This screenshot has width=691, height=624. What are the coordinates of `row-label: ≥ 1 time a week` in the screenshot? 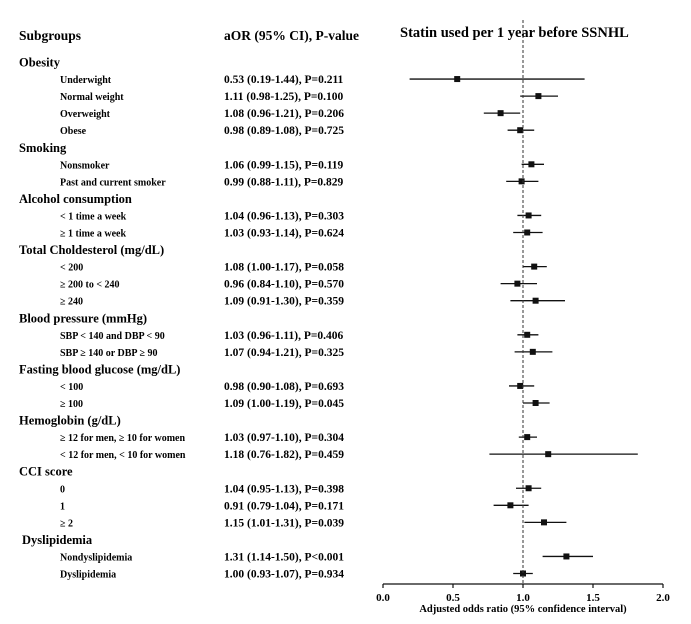 It's located at (93, 234).